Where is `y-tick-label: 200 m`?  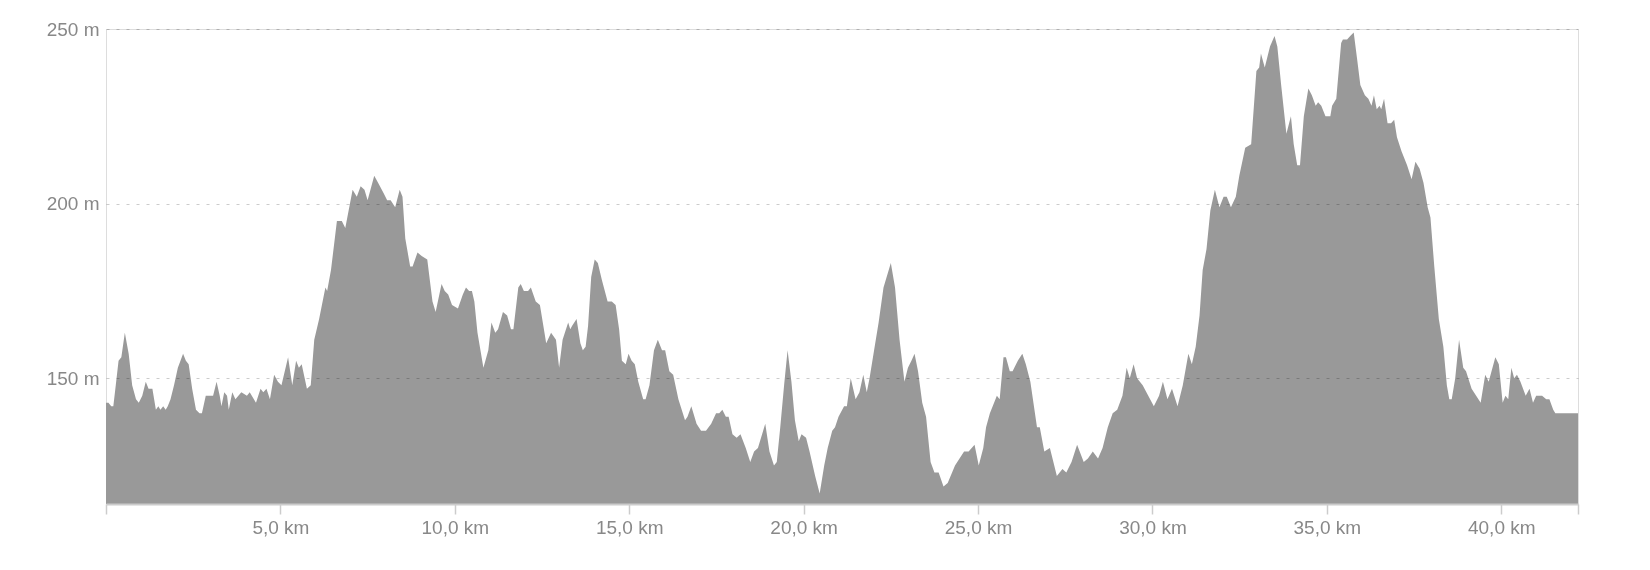
y-tick-label: 200 m is located at coordinates (73, 204).